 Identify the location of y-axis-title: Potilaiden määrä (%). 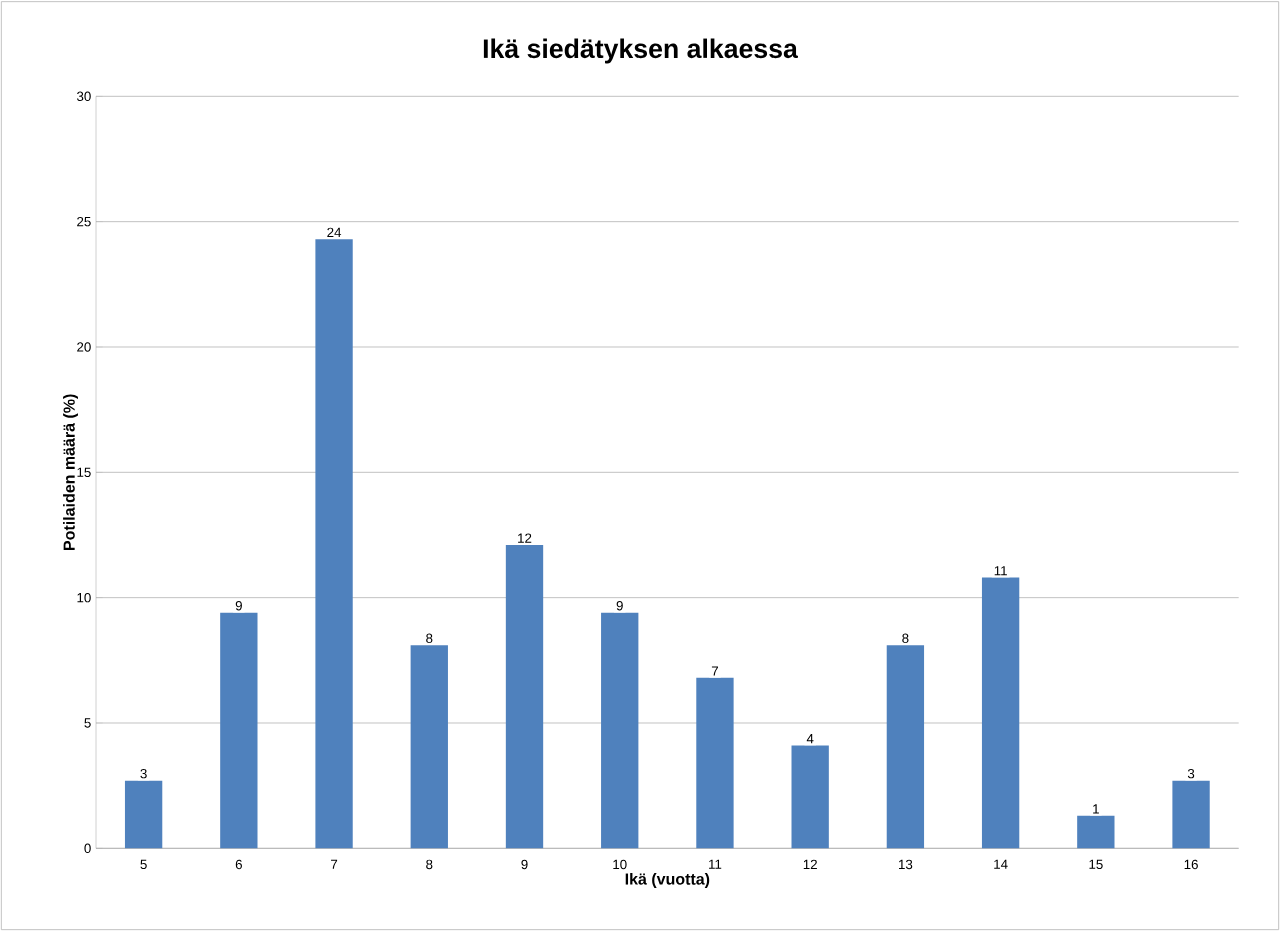
(70, 472).